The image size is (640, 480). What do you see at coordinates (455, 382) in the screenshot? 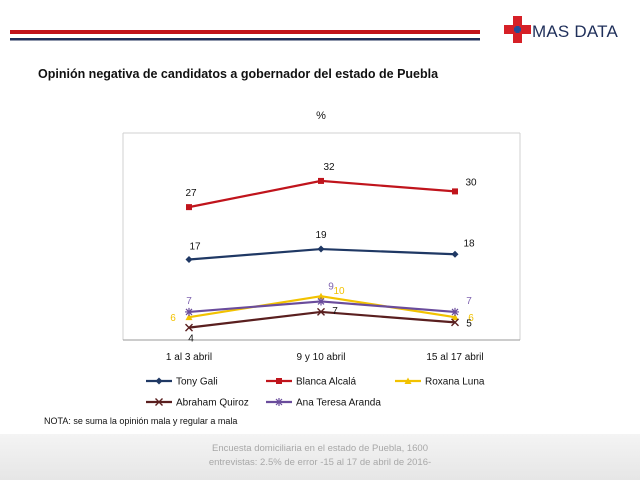
I see `legend-label-roxana-luna: Roxana Luna` at bounding box center [455, 382].